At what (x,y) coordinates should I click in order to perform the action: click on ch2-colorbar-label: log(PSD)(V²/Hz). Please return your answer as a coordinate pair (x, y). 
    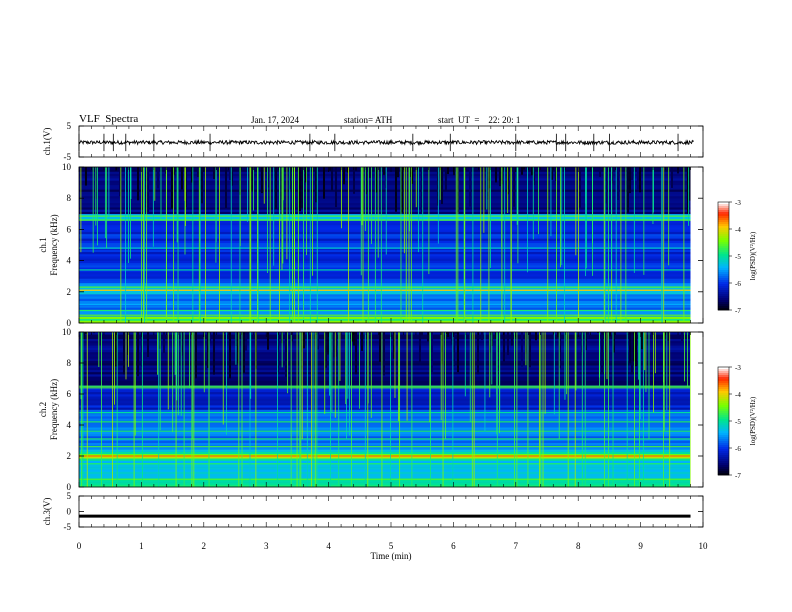
    Looking at the image, I should click on (753, 420).